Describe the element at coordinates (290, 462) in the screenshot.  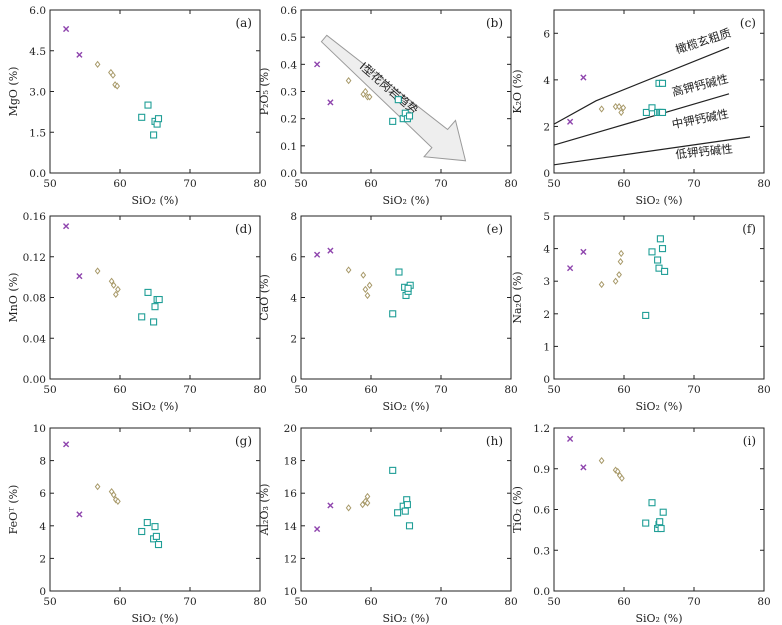
I see `y-tick-label: 18` at that location.